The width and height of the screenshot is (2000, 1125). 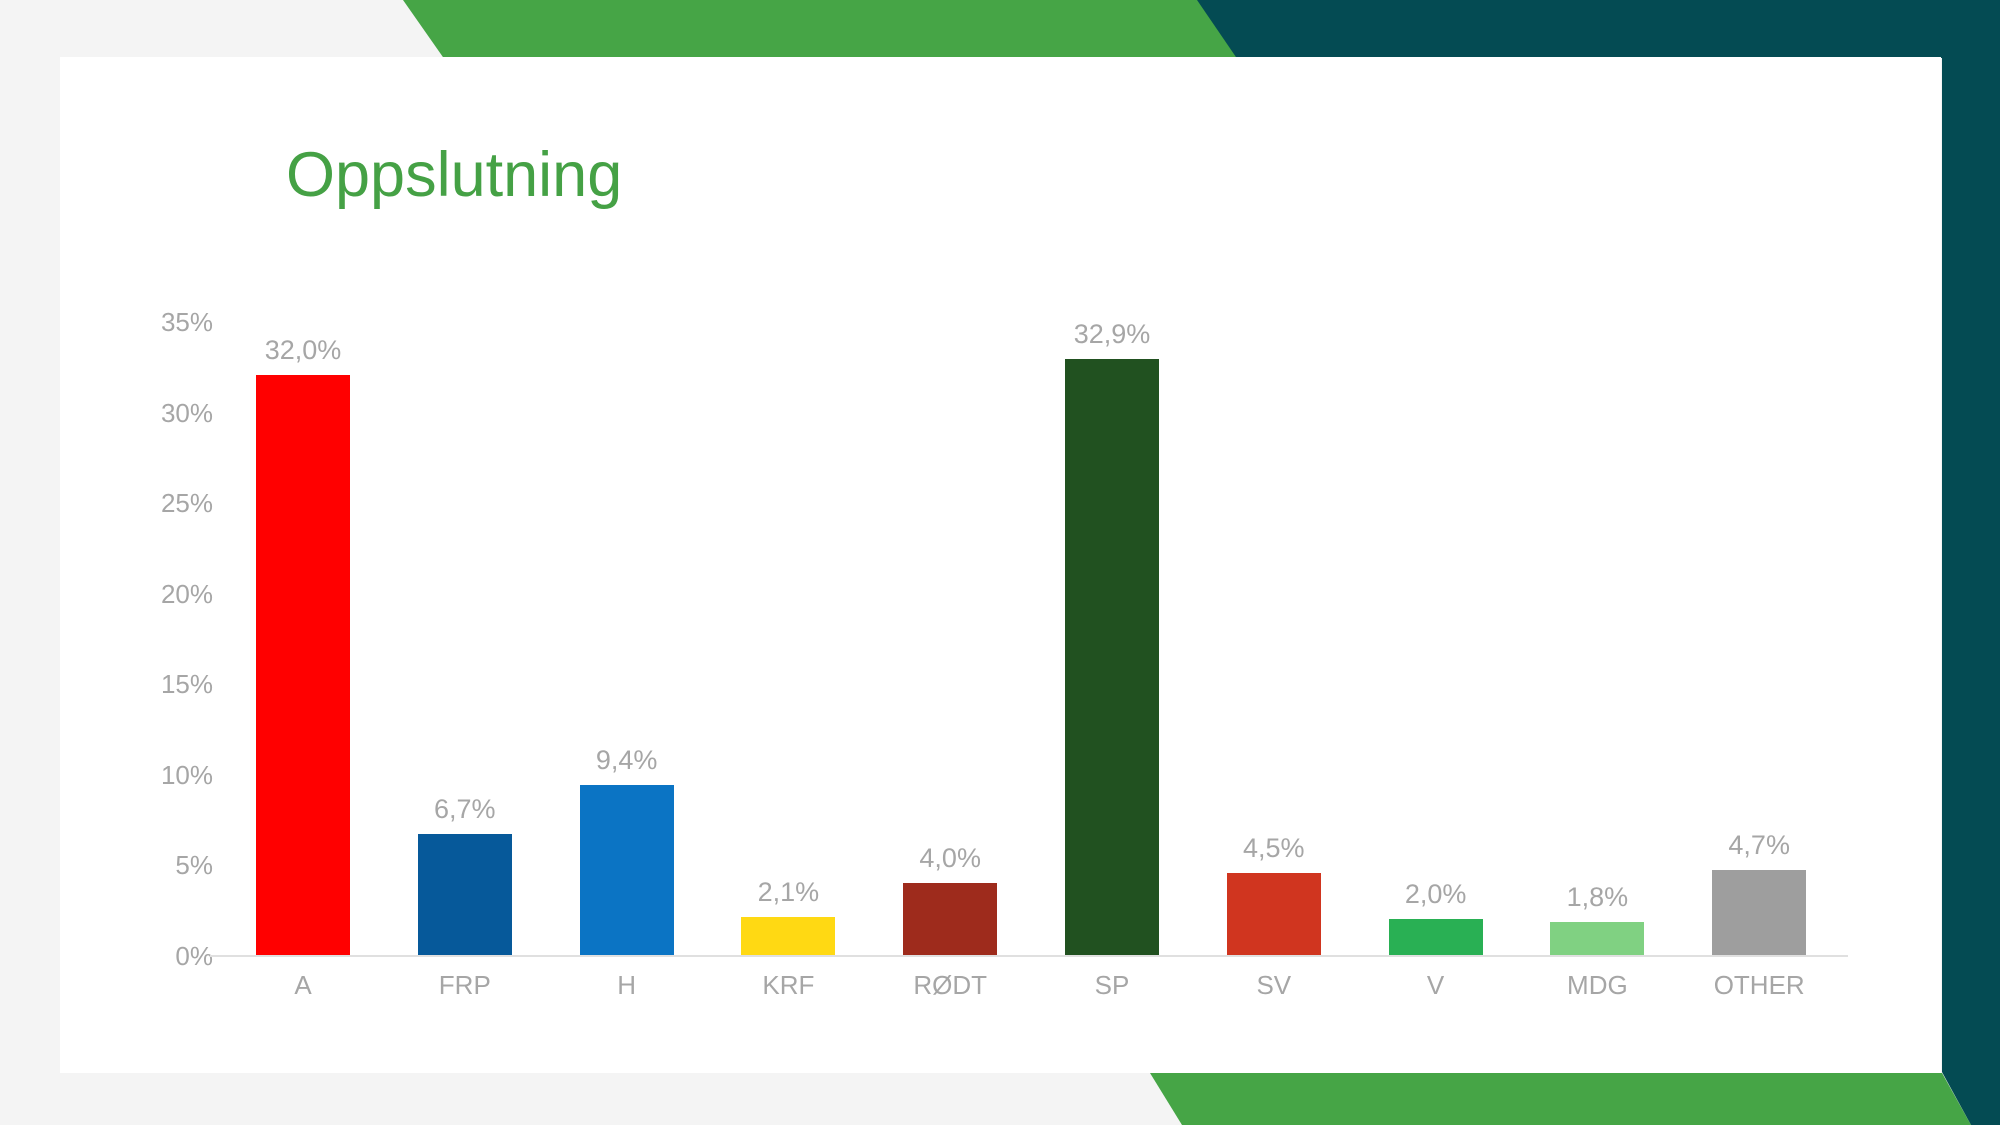 I want to click on bar-mdg, so click(x=1597, y=938).